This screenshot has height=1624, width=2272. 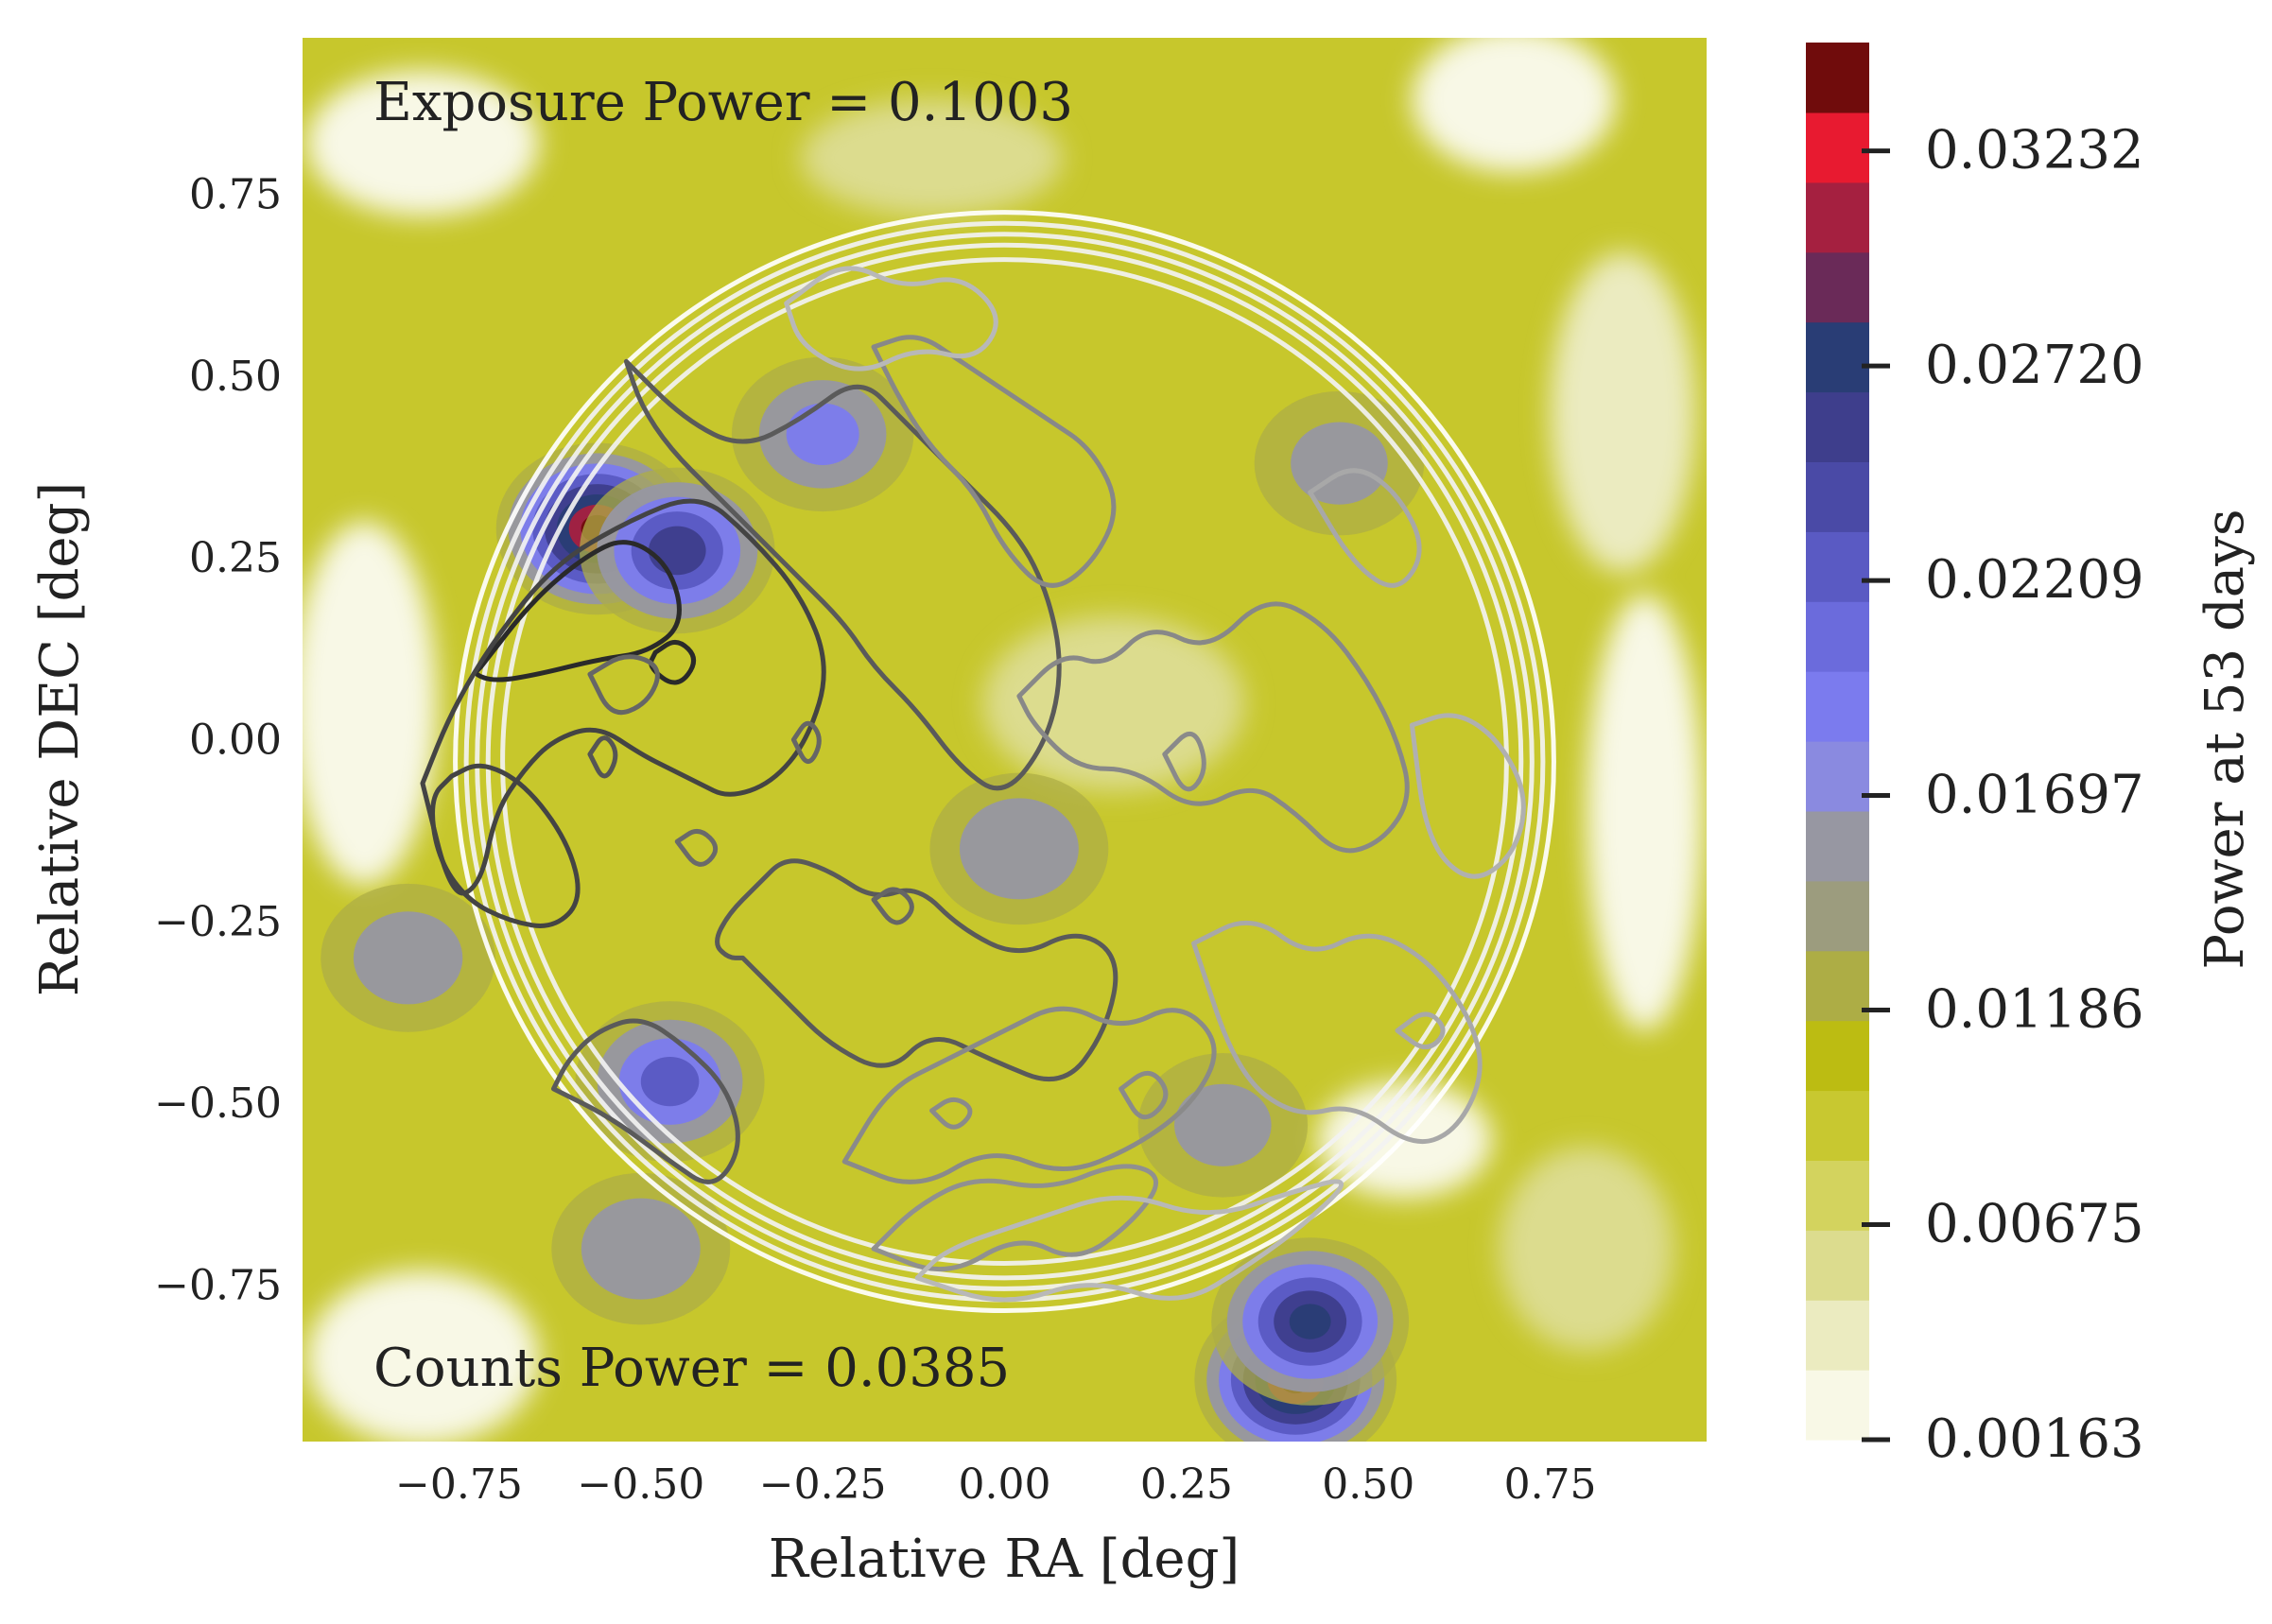 I want to click on counts-contour-high, so click(x=578, y=611).